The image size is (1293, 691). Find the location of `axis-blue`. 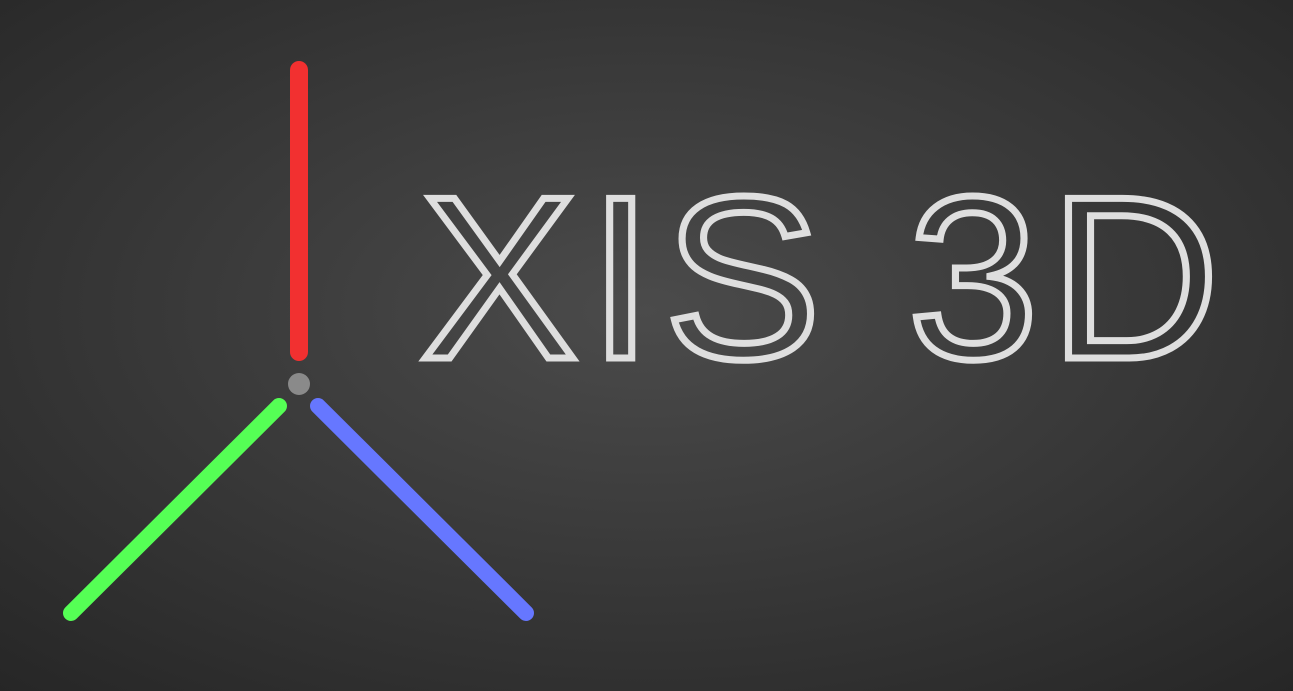

axis-blue is located at coordinates (422, 509).